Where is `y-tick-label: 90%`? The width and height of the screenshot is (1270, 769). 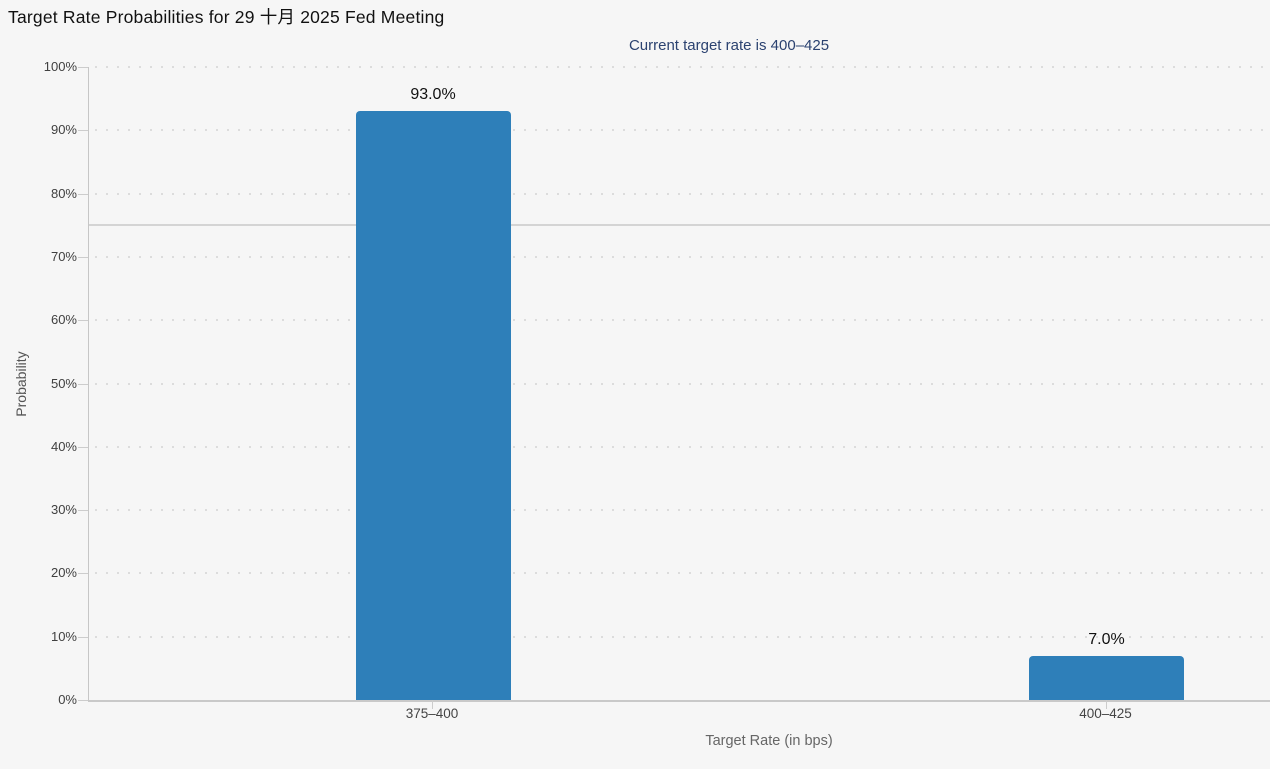 y-tick-label: 90% is located at coordinates (63, 130).